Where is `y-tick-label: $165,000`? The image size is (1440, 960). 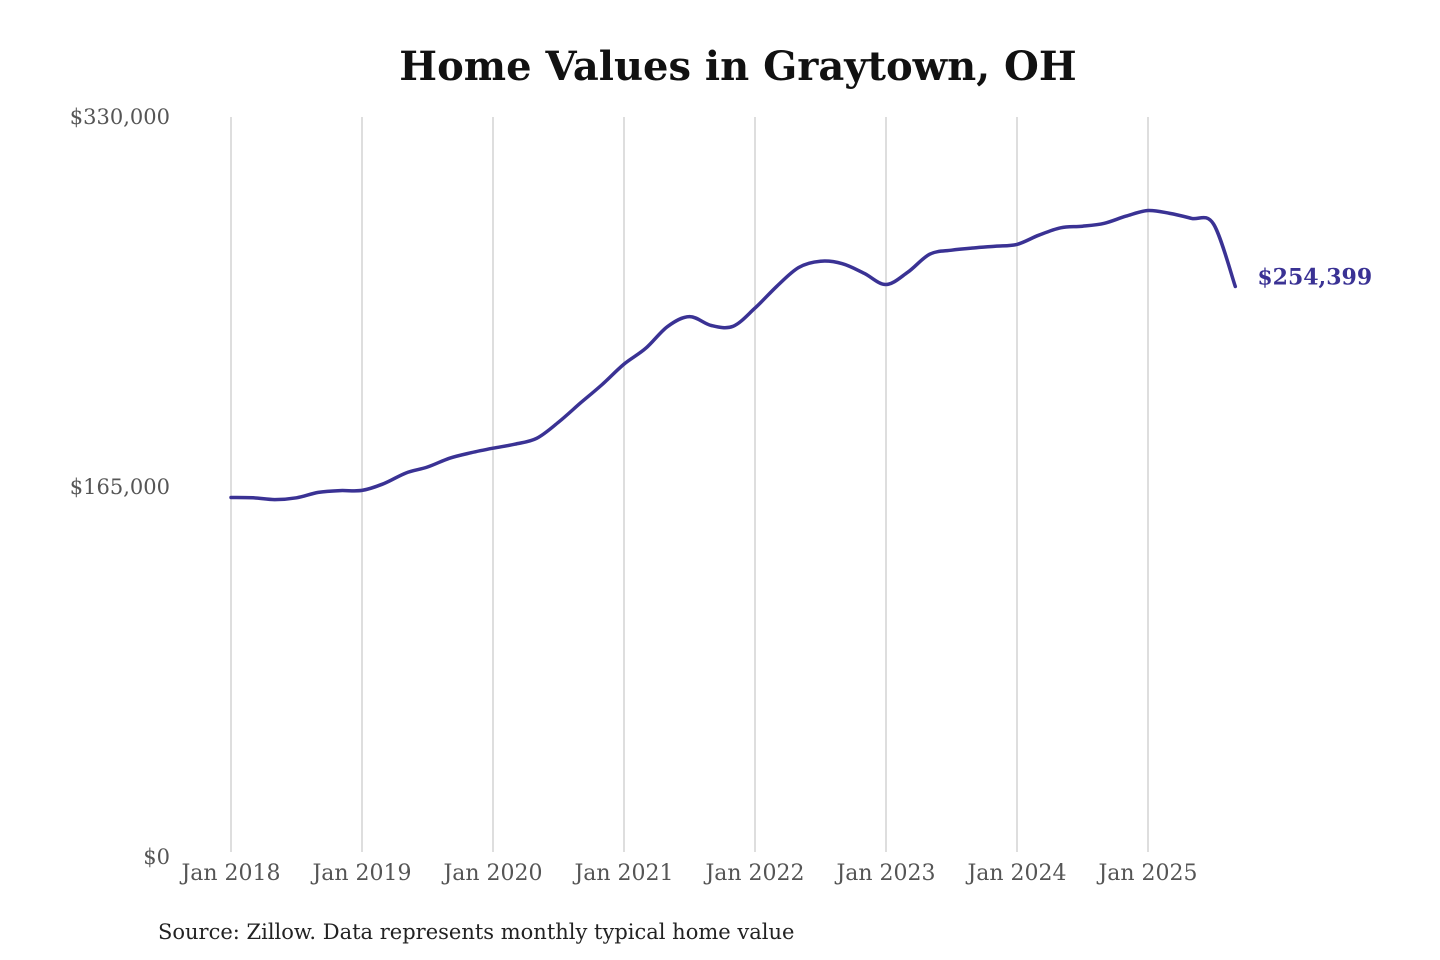 y-tick-label: $165,000 is located at coordinates (120, 487).